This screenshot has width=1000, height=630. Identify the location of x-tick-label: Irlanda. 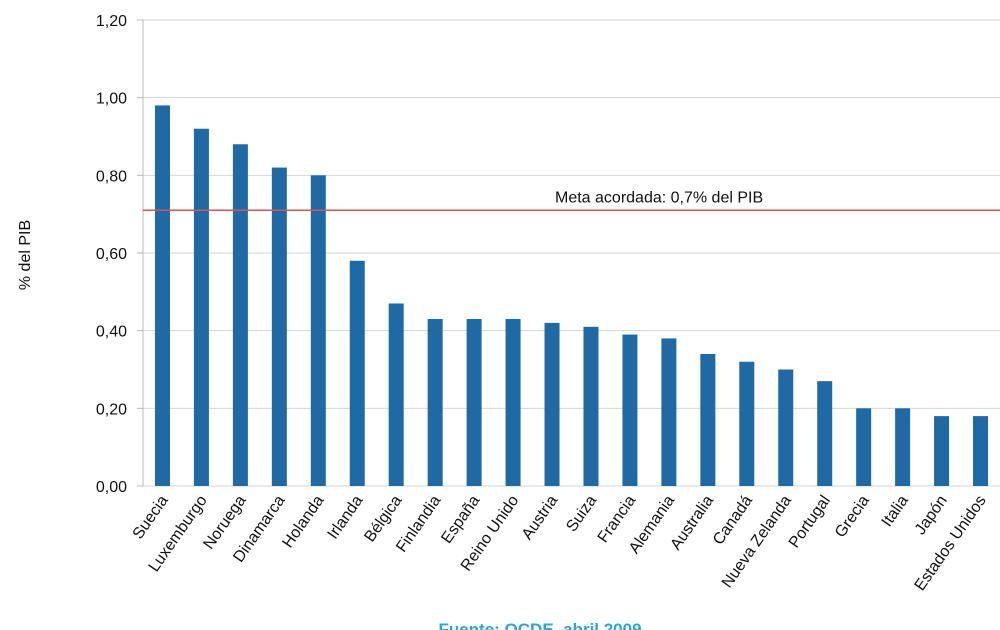
(346, 517).